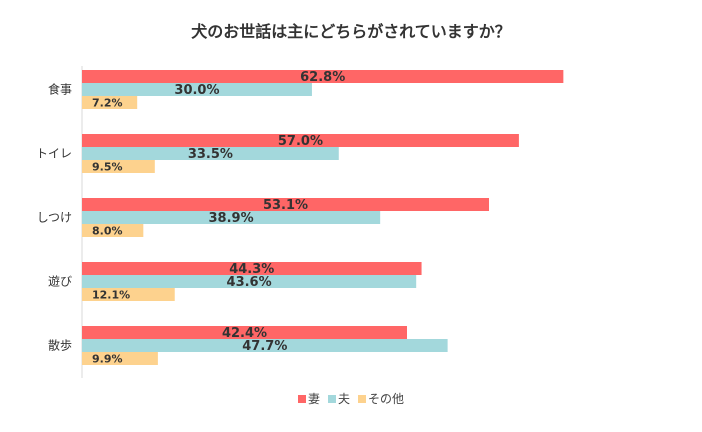 The width and height of the screenshot is (702, 432). I want to click on data-label: 44.3%, so click(251, 269).